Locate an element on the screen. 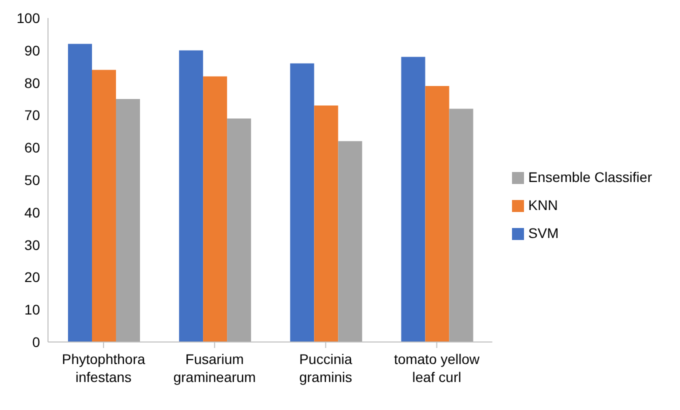 This screenshot has width=680, height=410. y-tick-label: 50 is located at coordinates (32, 180).